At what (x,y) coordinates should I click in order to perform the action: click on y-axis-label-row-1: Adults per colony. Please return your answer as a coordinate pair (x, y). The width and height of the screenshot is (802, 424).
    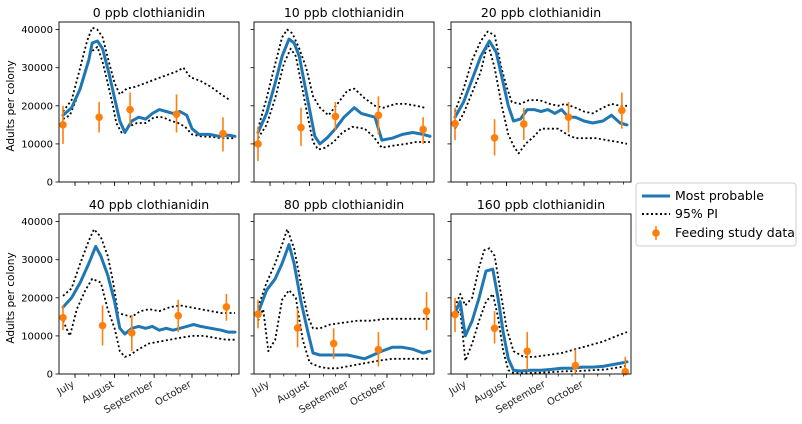
    Looking at the image, I should click on (11, 105).